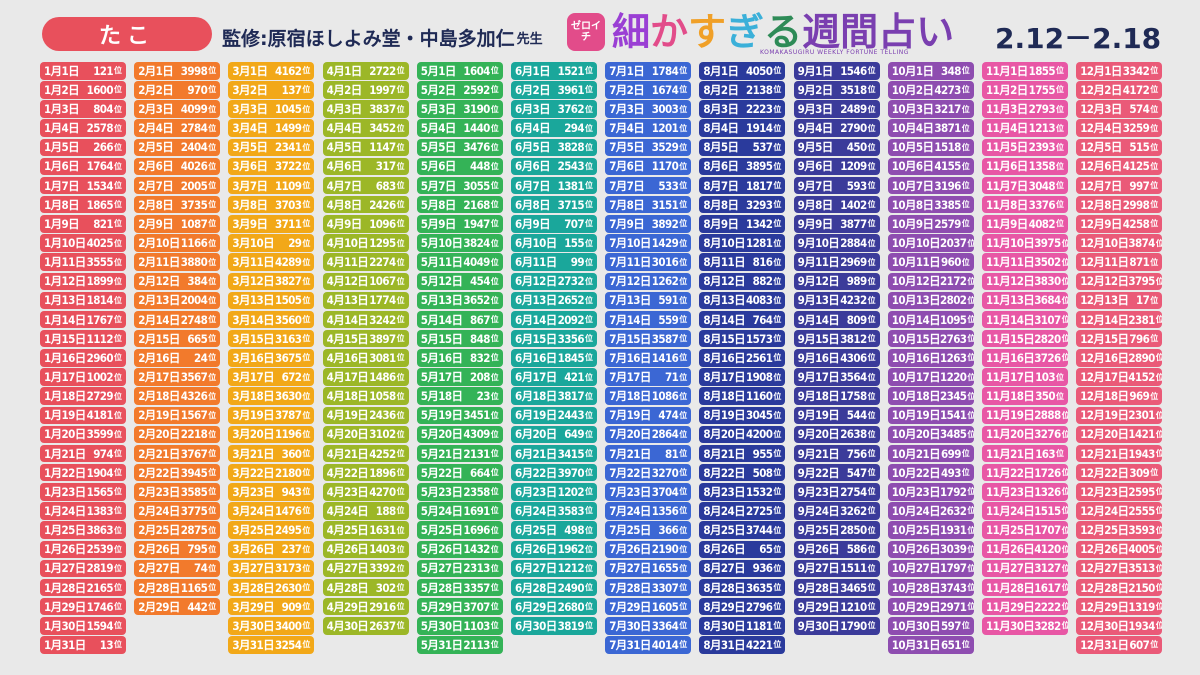  What do you see at coordinates (815, 109) in the screenshot?
I see `day-label: 9月3日` at bounding box center [815, 109].